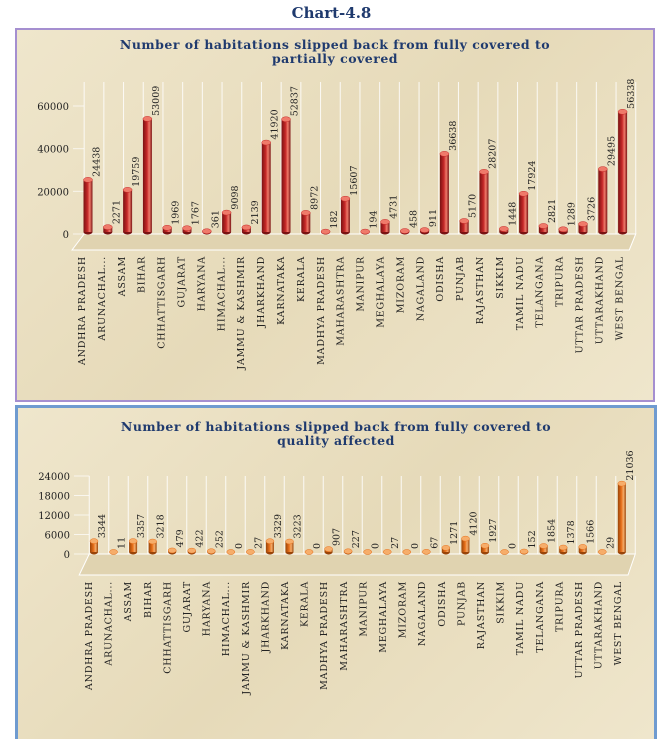  Describe the element at coordinates (176, 213) in the screenshot. I see `data-label: 1969` at that location.